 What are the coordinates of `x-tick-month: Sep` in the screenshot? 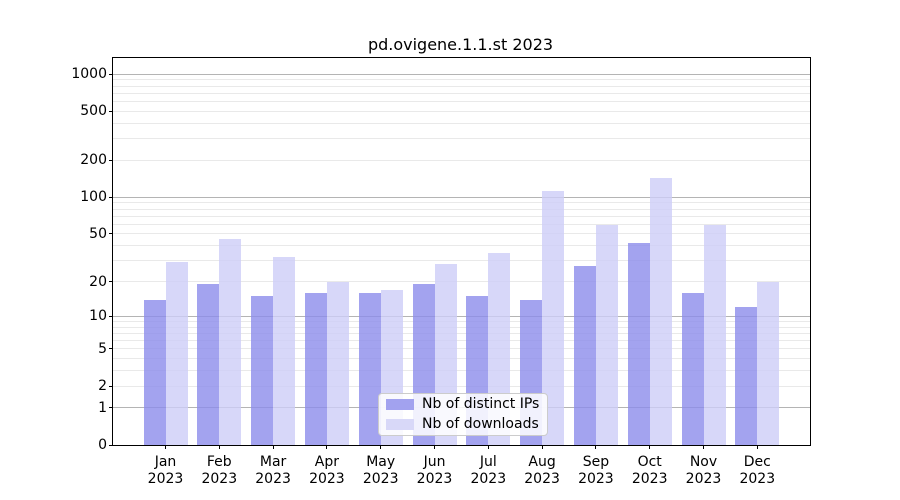 It's located at (596, 462).